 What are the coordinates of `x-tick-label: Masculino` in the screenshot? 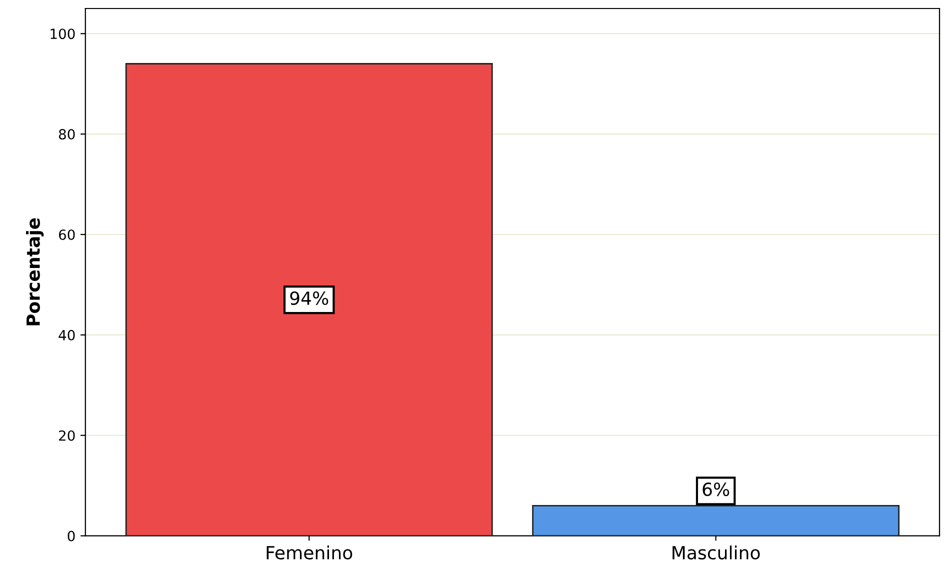 It's located at (716, 553).